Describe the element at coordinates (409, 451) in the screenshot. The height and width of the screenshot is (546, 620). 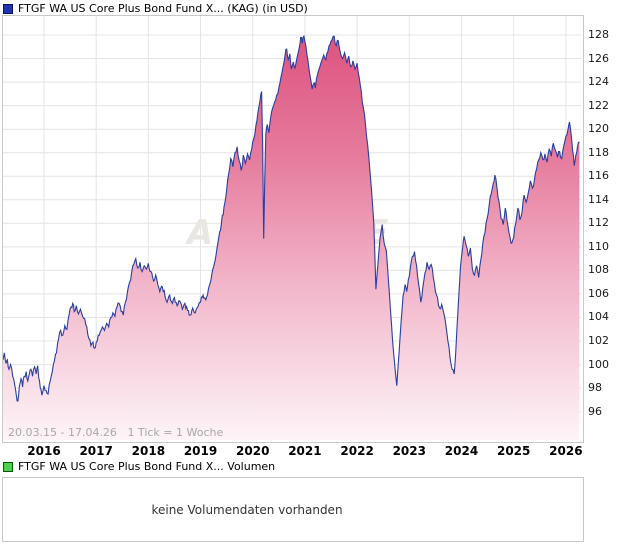
I see `x-axis-tick-label: 2023` at that location.